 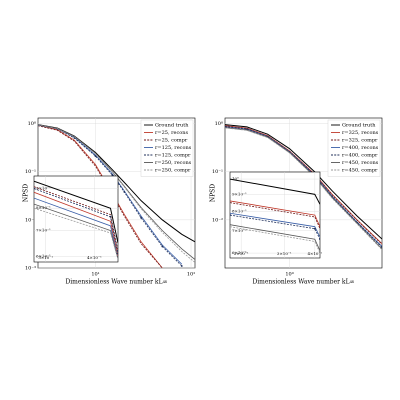 I want to click on legend-label: r=325, compr, so click(x=360, y=141).